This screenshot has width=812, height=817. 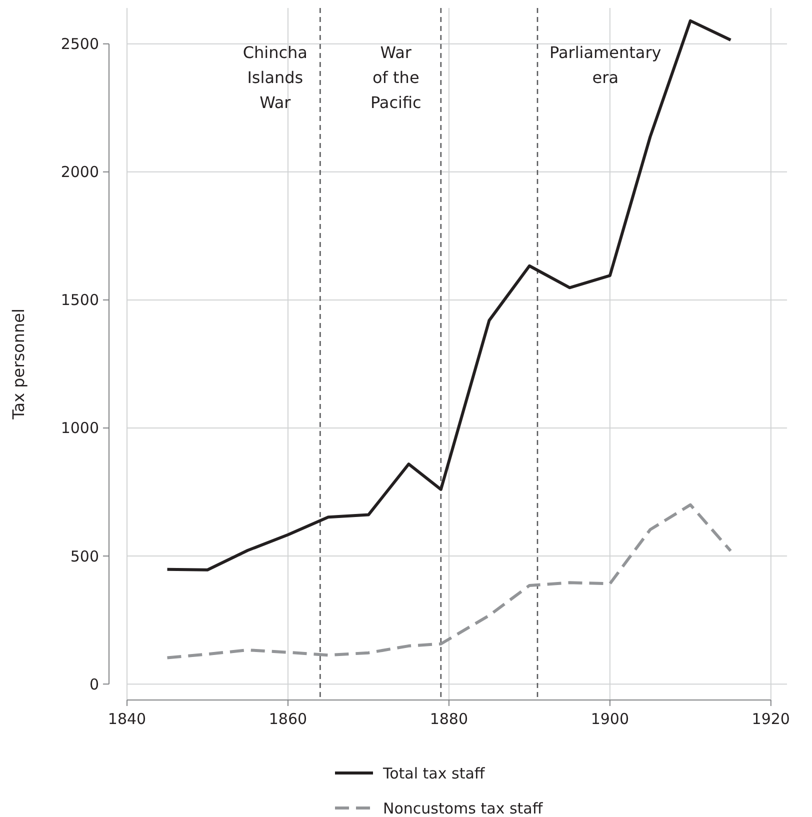 I want to click on y-tick-label: 0, so click(x=94, y=684).